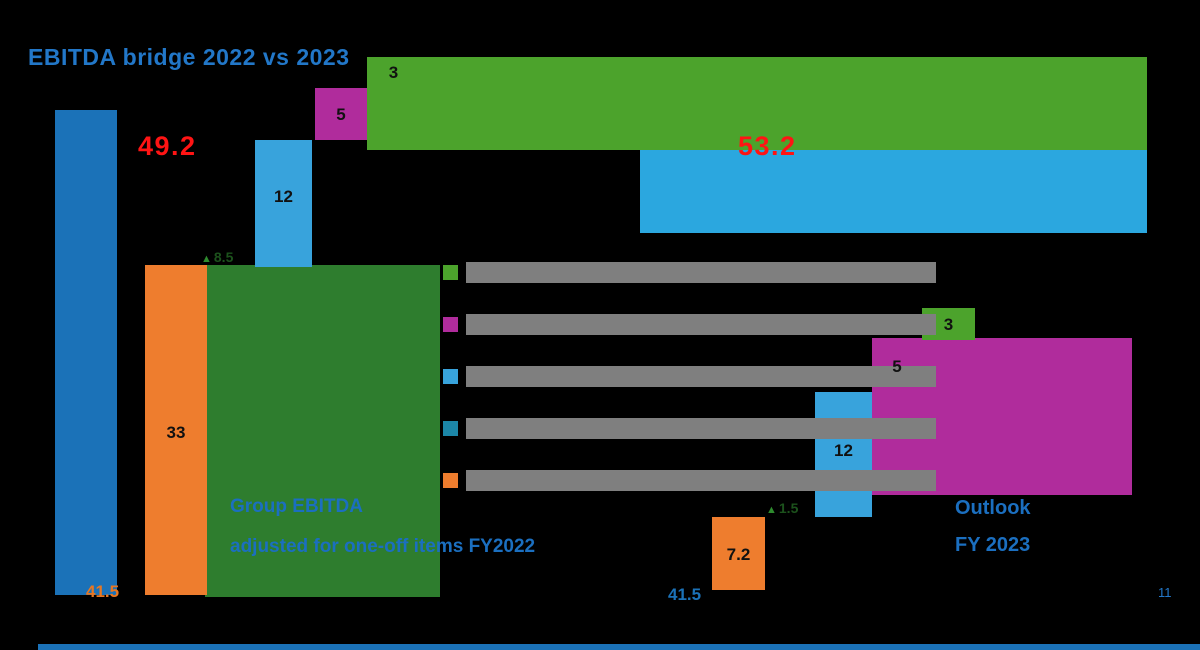 This screenshot has height=650, width=1200. I want to click on left-step3-value: 3, so click(393, 72).